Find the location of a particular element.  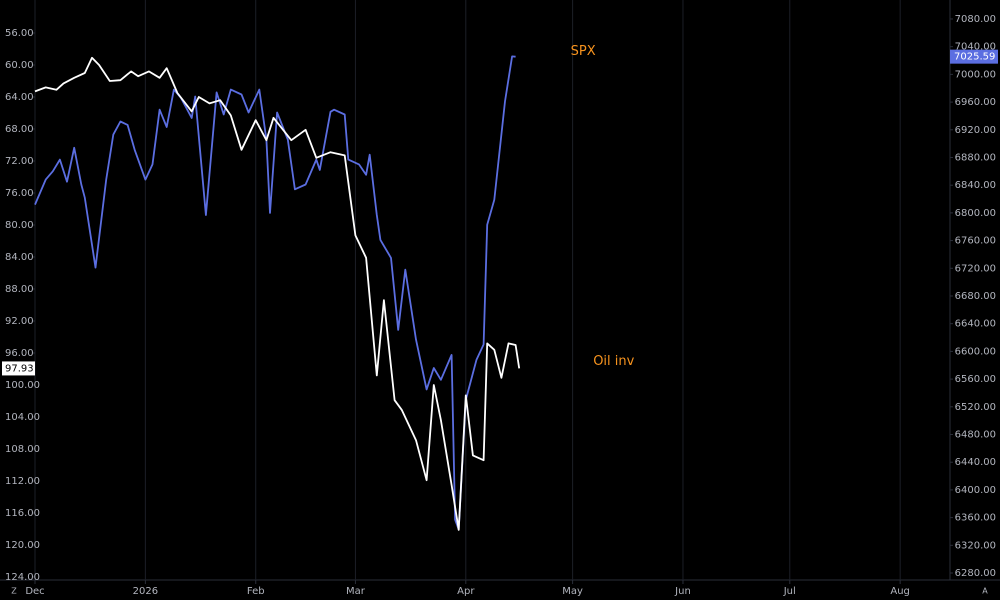

y-tick-label: 116.00 is located at coordinates (22, 513).